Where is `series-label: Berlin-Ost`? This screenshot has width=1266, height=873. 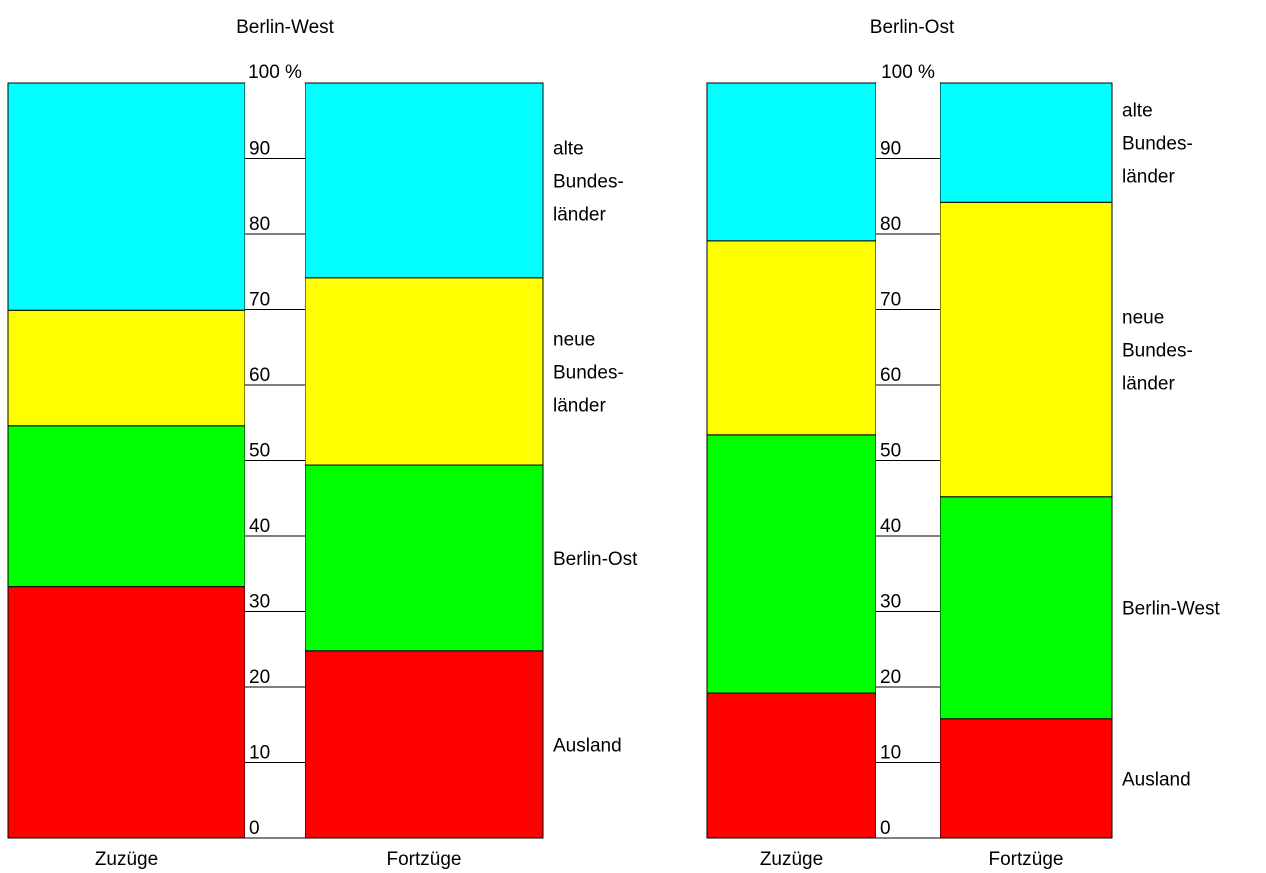 series-label: Berlin-Ost is located at coordinates (595, 559).